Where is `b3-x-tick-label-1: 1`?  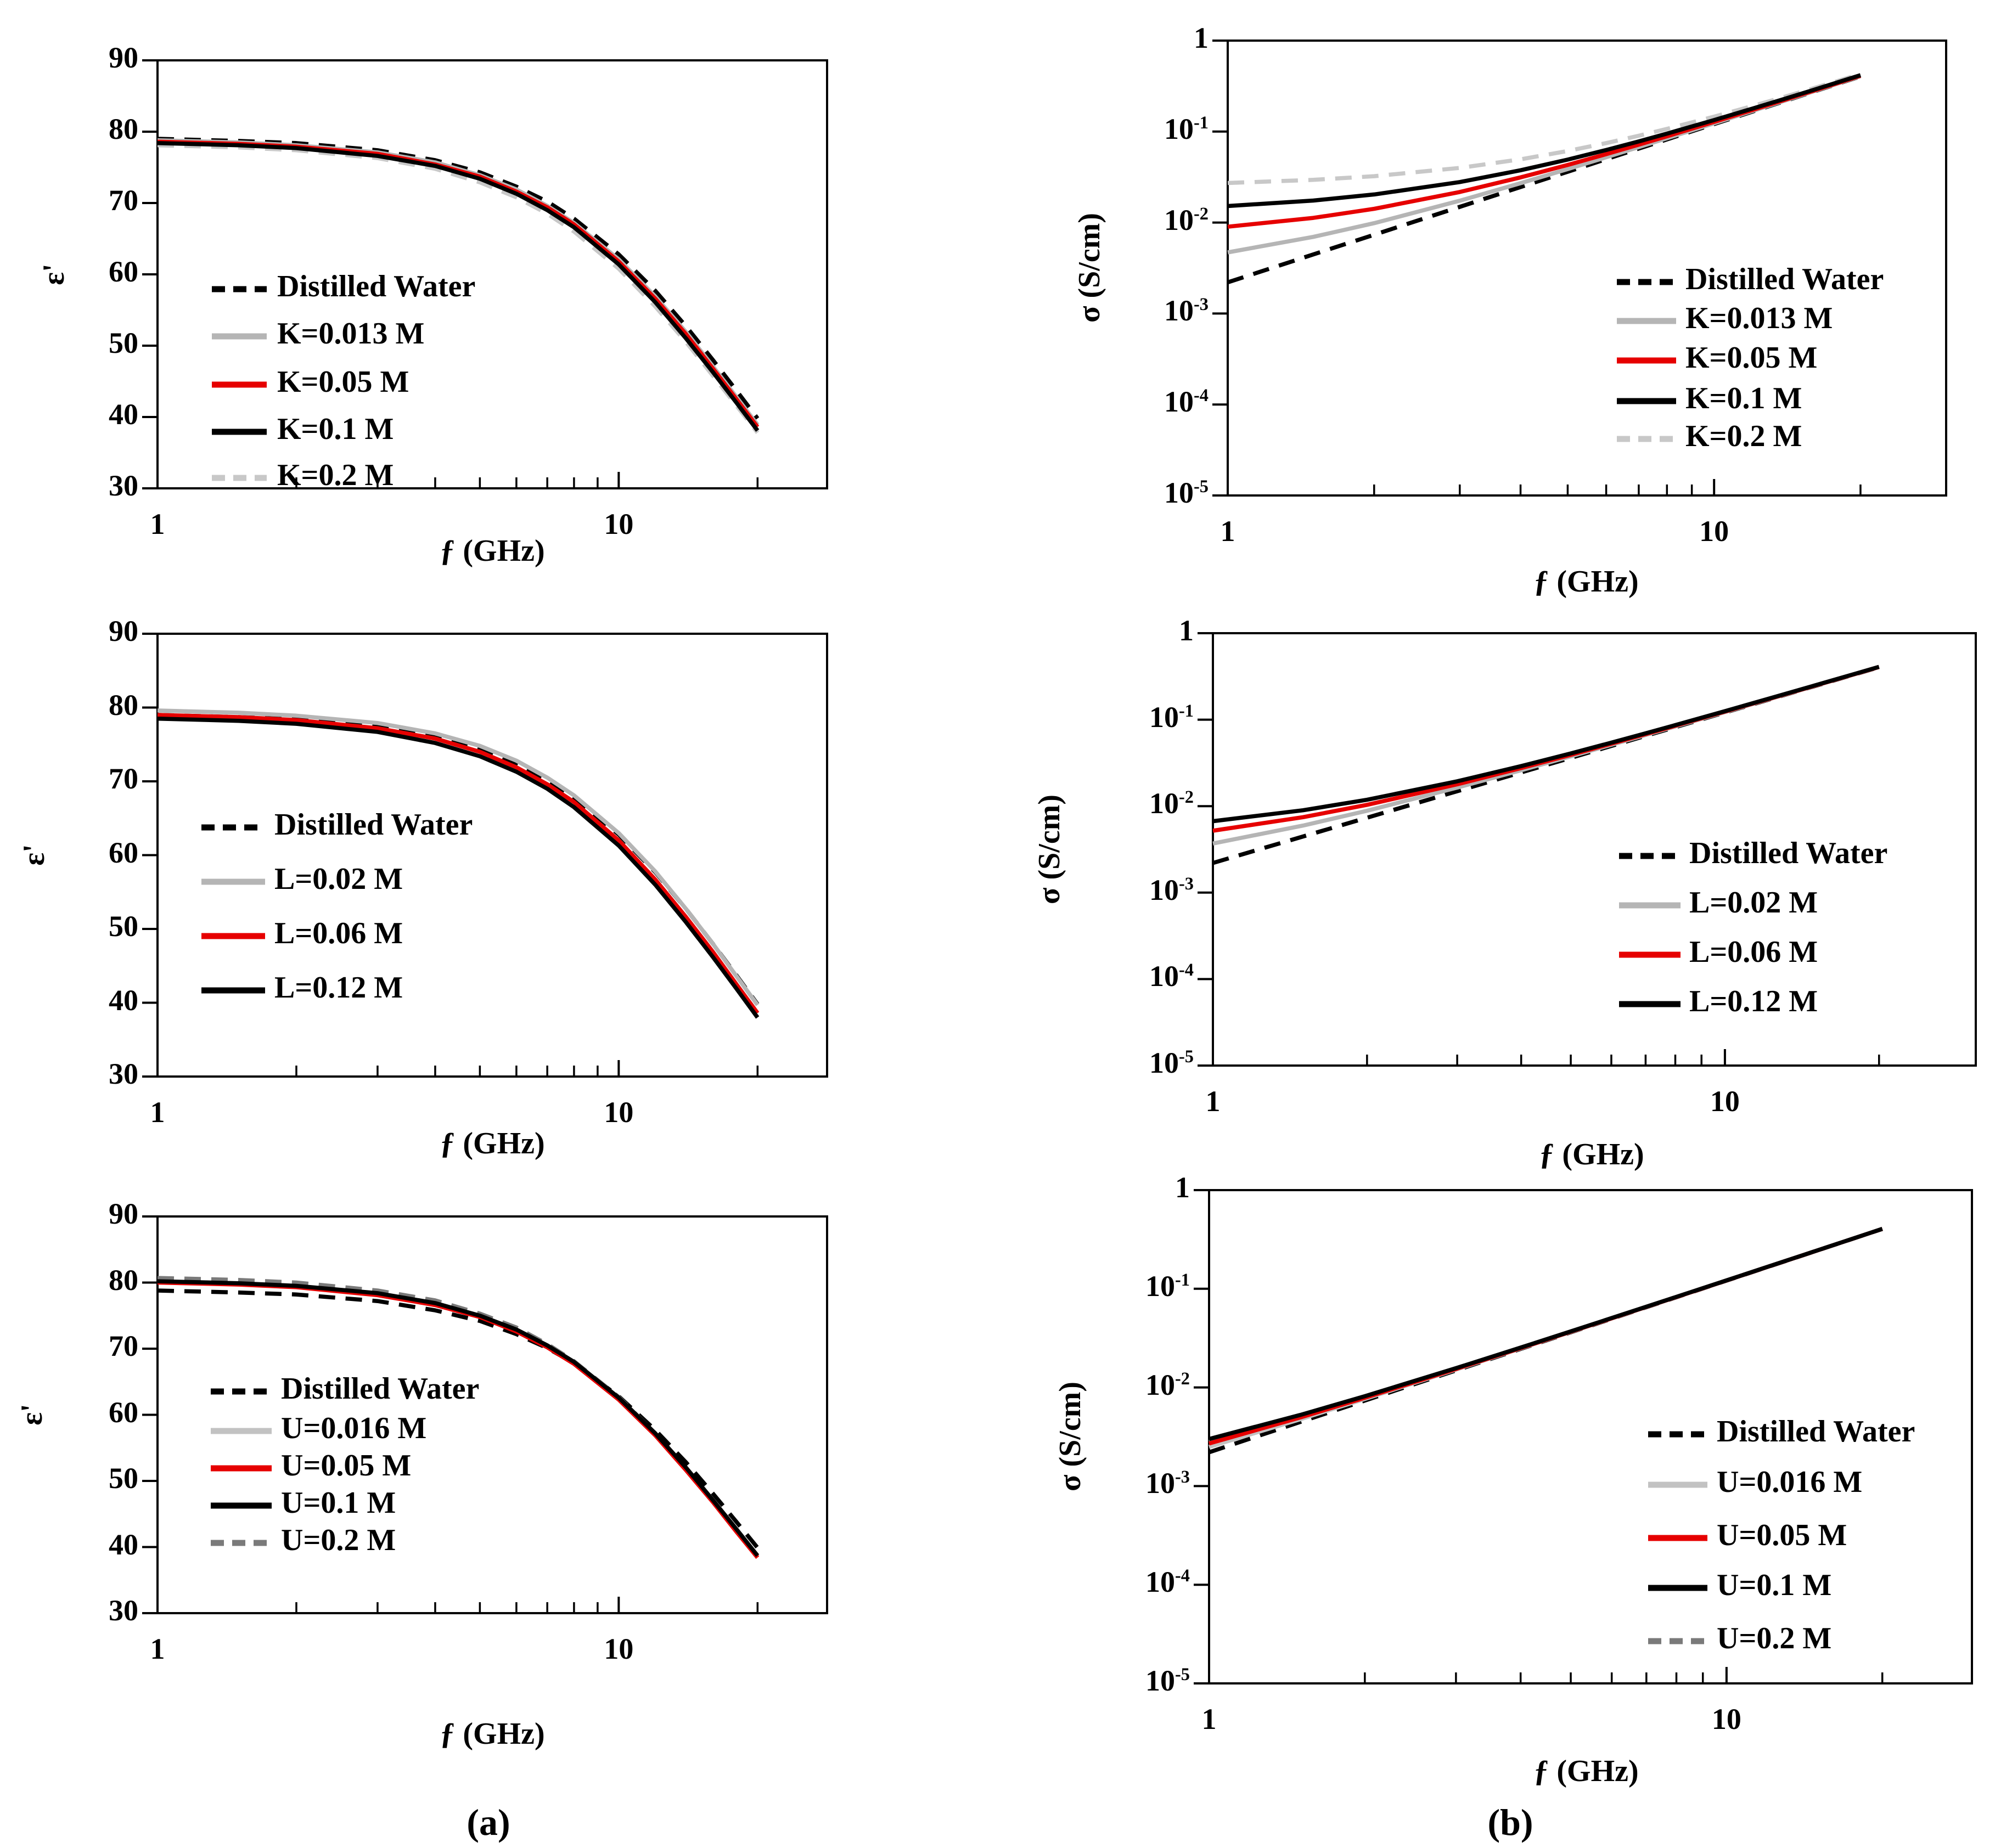
b3-x-tick-label-1: 1 is located at coordinates (1209, 1719).